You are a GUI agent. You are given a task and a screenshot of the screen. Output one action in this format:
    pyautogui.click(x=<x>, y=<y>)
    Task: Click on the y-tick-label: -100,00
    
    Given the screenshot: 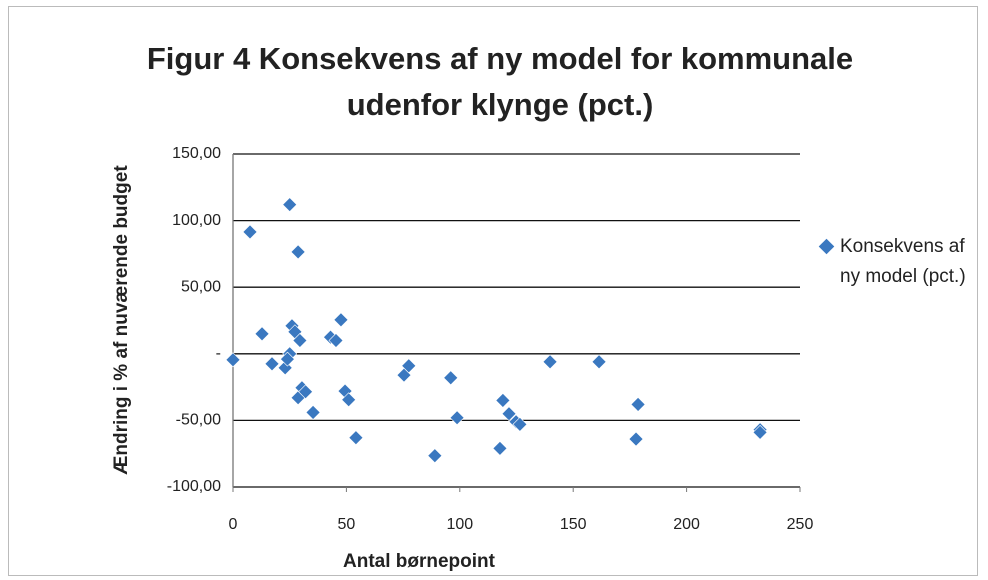 What is the action you would take?
    pyautogui.click(x=194, y=486)
    